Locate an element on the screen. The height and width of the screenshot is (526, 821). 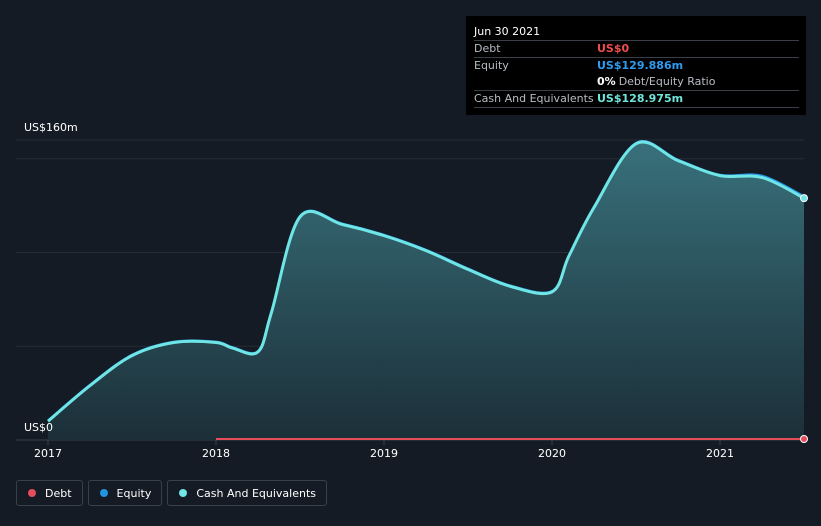
equity-dot-icon is located at coordinates (103, 493).